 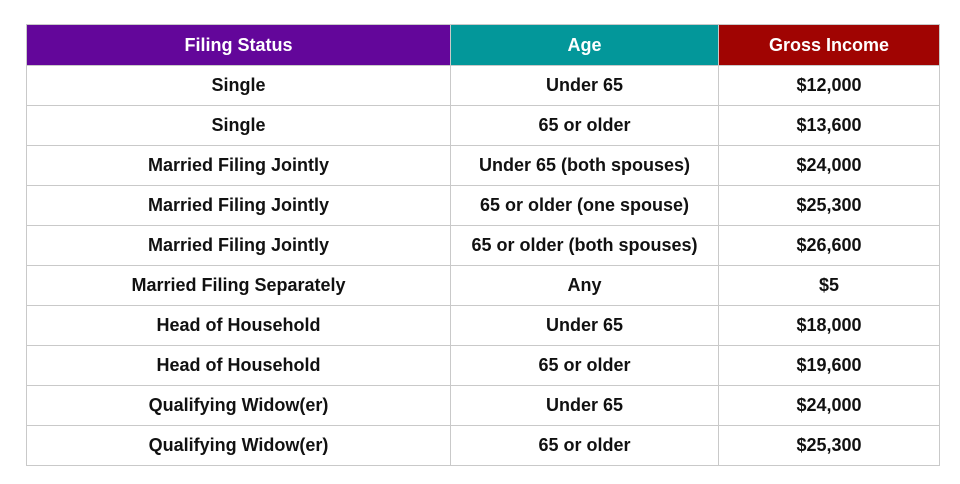 I want to click on gross-income-cell: $26,600, so click(x=829, y=245).